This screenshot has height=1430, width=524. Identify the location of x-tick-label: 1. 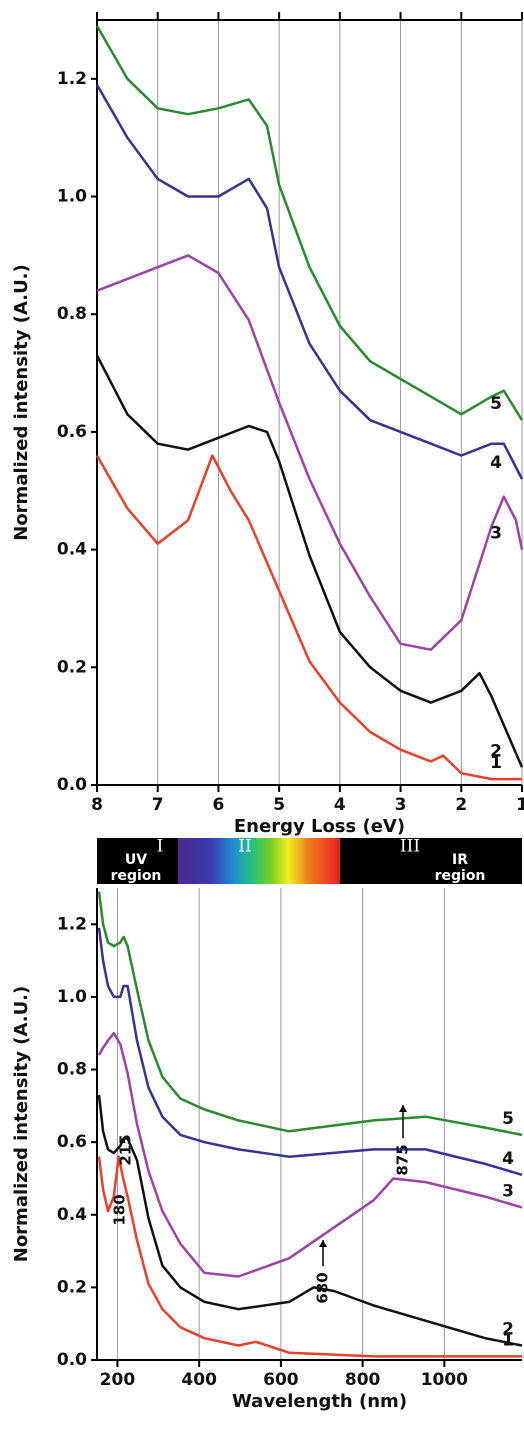
(520, 805).